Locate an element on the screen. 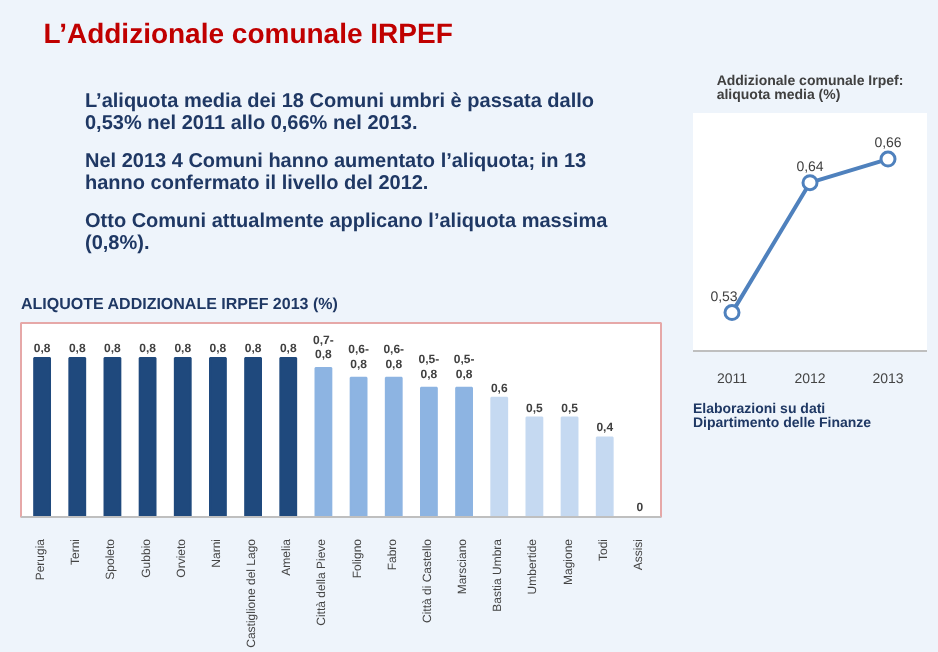 This screenshot has width=938, height=652. text: Otto Comuni attualmente applicano l’aliquota massima (0,8%). is located at coordinates (347, 233).